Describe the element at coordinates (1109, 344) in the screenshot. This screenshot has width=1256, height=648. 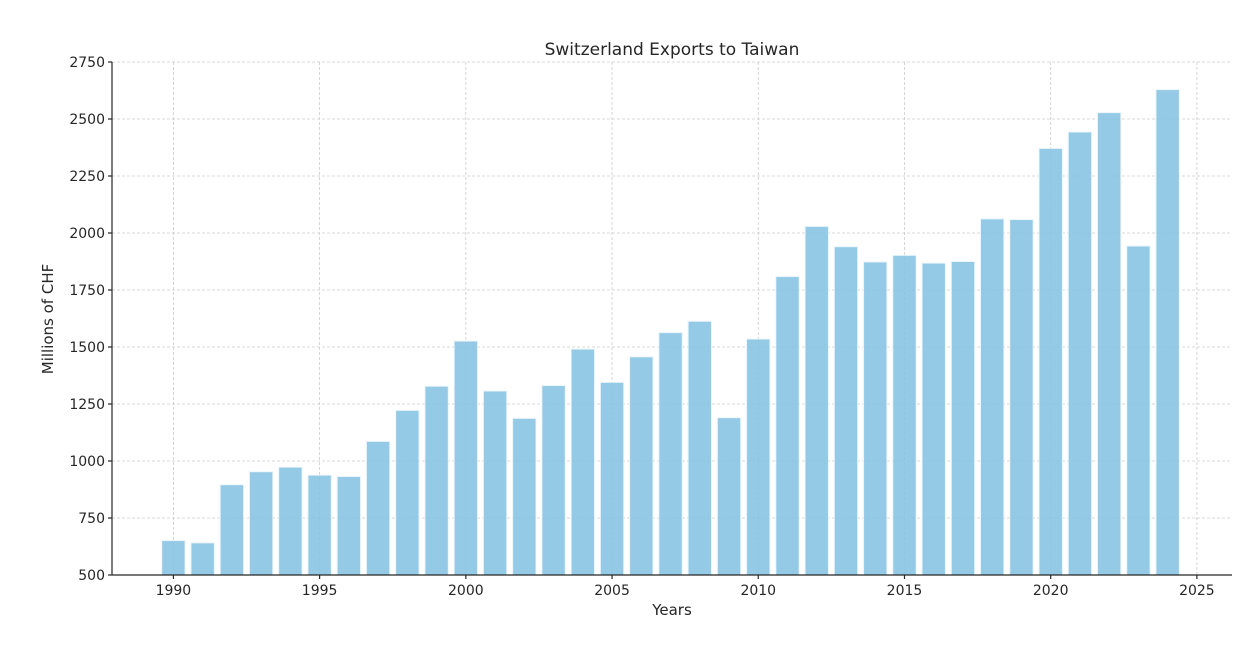
I see `bar-2022` at that location.